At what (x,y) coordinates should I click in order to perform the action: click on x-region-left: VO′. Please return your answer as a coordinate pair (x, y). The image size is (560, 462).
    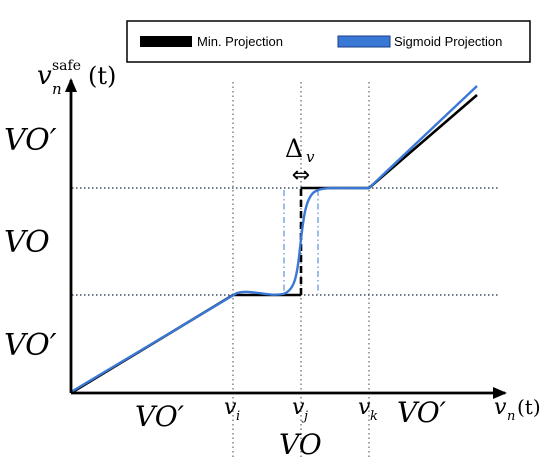
    Looking at the image, I should click on (160, 416).